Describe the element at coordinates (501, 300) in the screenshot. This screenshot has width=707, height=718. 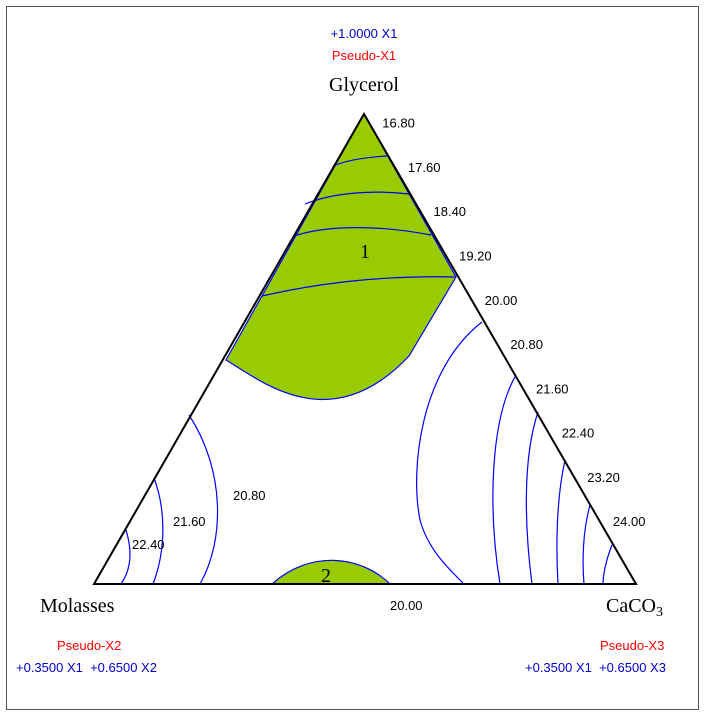
I see `edge-label-4: 20.00` at that location.